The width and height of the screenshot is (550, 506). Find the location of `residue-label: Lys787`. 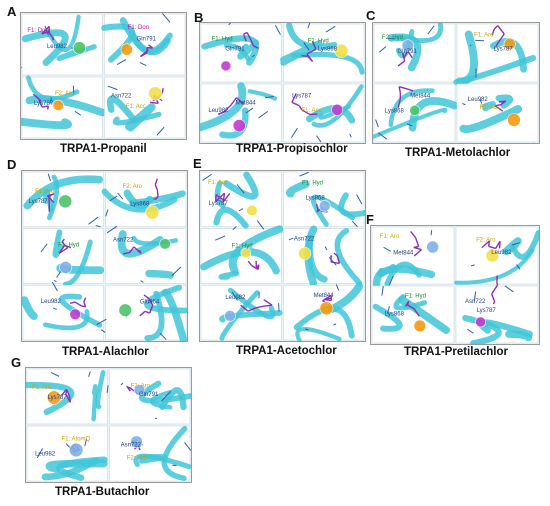

residue-label: Lys787 is located at coordinates (58, 398).